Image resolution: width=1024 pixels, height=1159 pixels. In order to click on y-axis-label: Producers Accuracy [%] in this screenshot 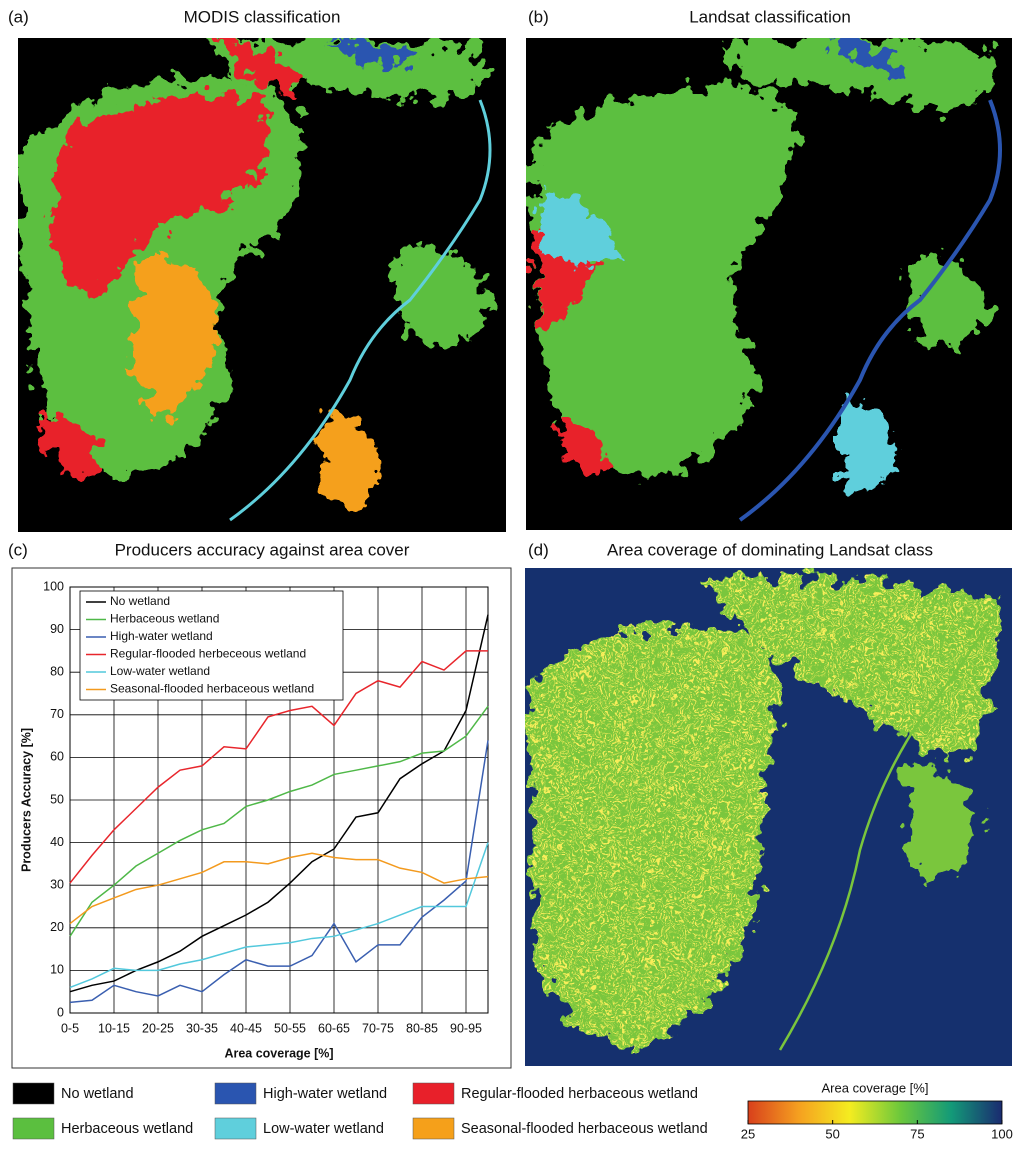, I will do `click(26, 800)`.